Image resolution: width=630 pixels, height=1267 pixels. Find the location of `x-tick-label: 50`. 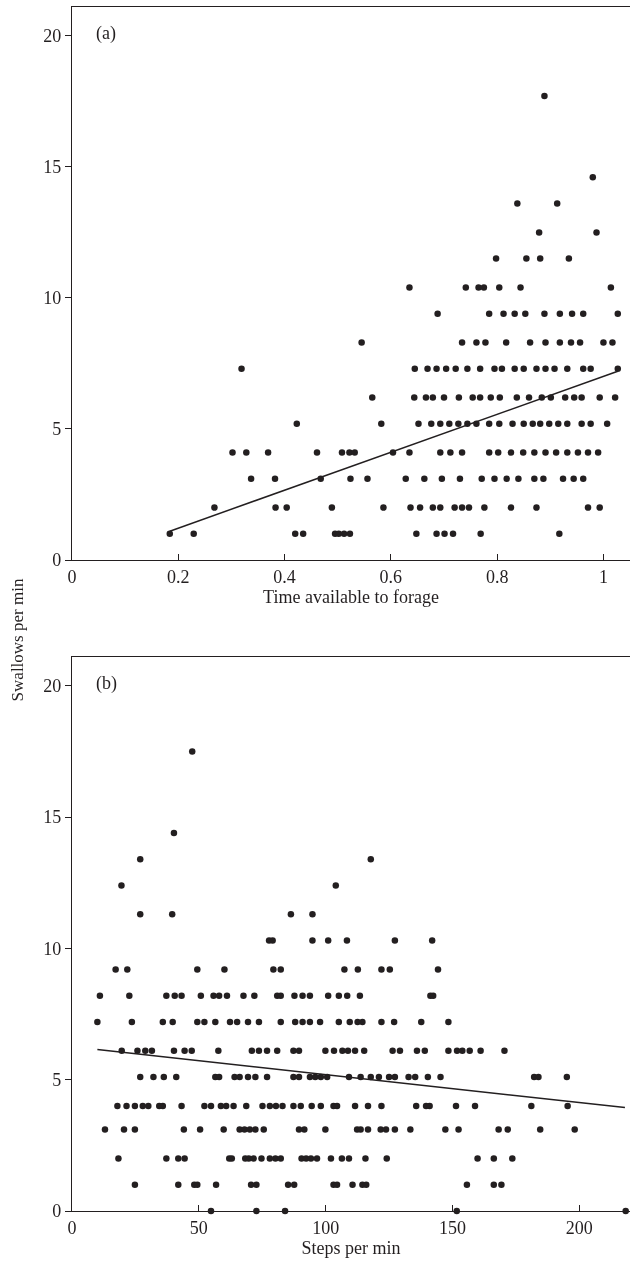

x-tick-label: 50 is located at coordinates (198, 1227).